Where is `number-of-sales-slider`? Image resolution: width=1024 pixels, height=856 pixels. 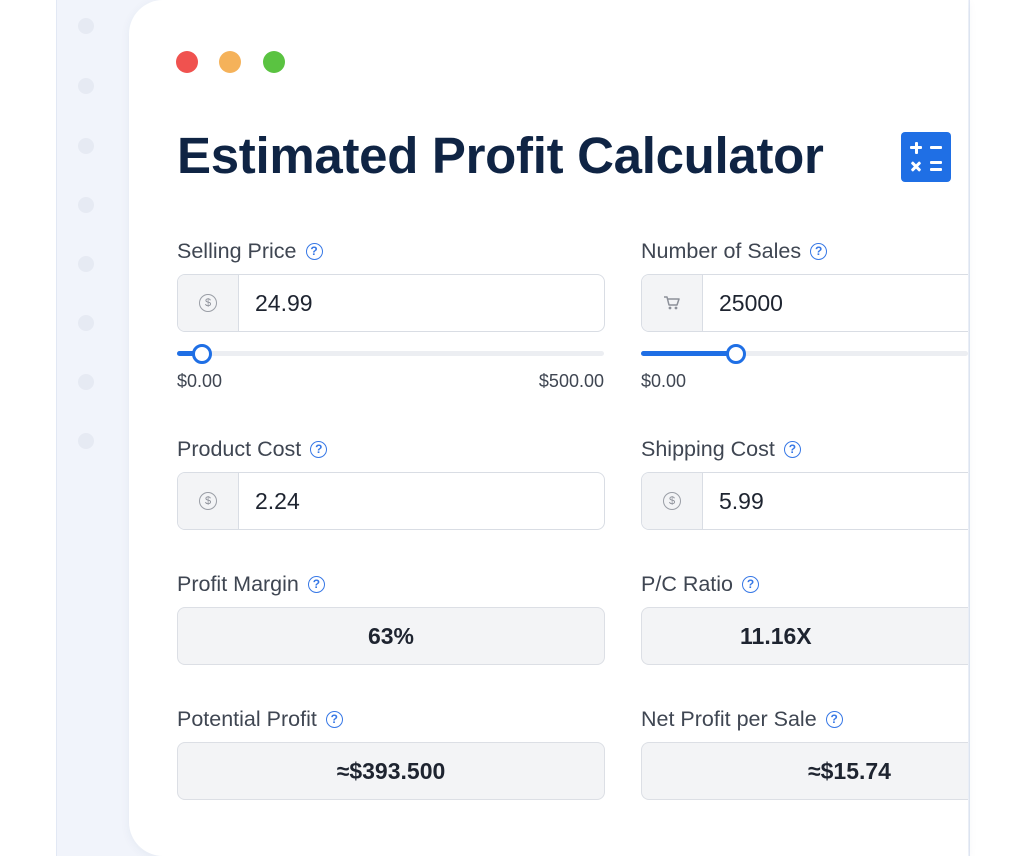
number-of-sales-slider is located at coordinates (804, 353).